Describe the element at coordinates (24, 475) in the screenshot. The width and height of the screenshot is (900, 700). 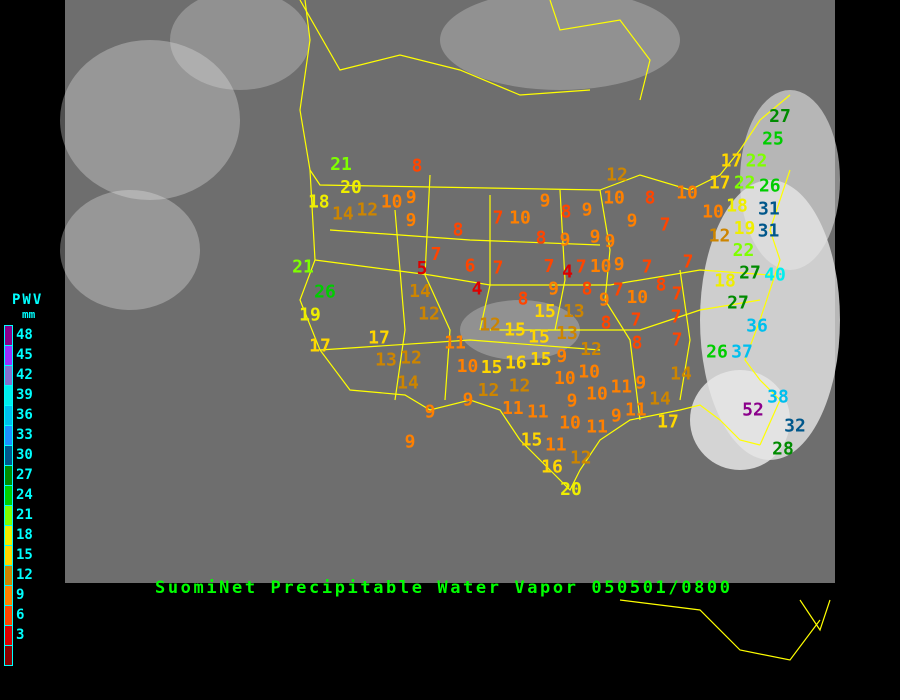
I see `legend-label: 27` at that location.